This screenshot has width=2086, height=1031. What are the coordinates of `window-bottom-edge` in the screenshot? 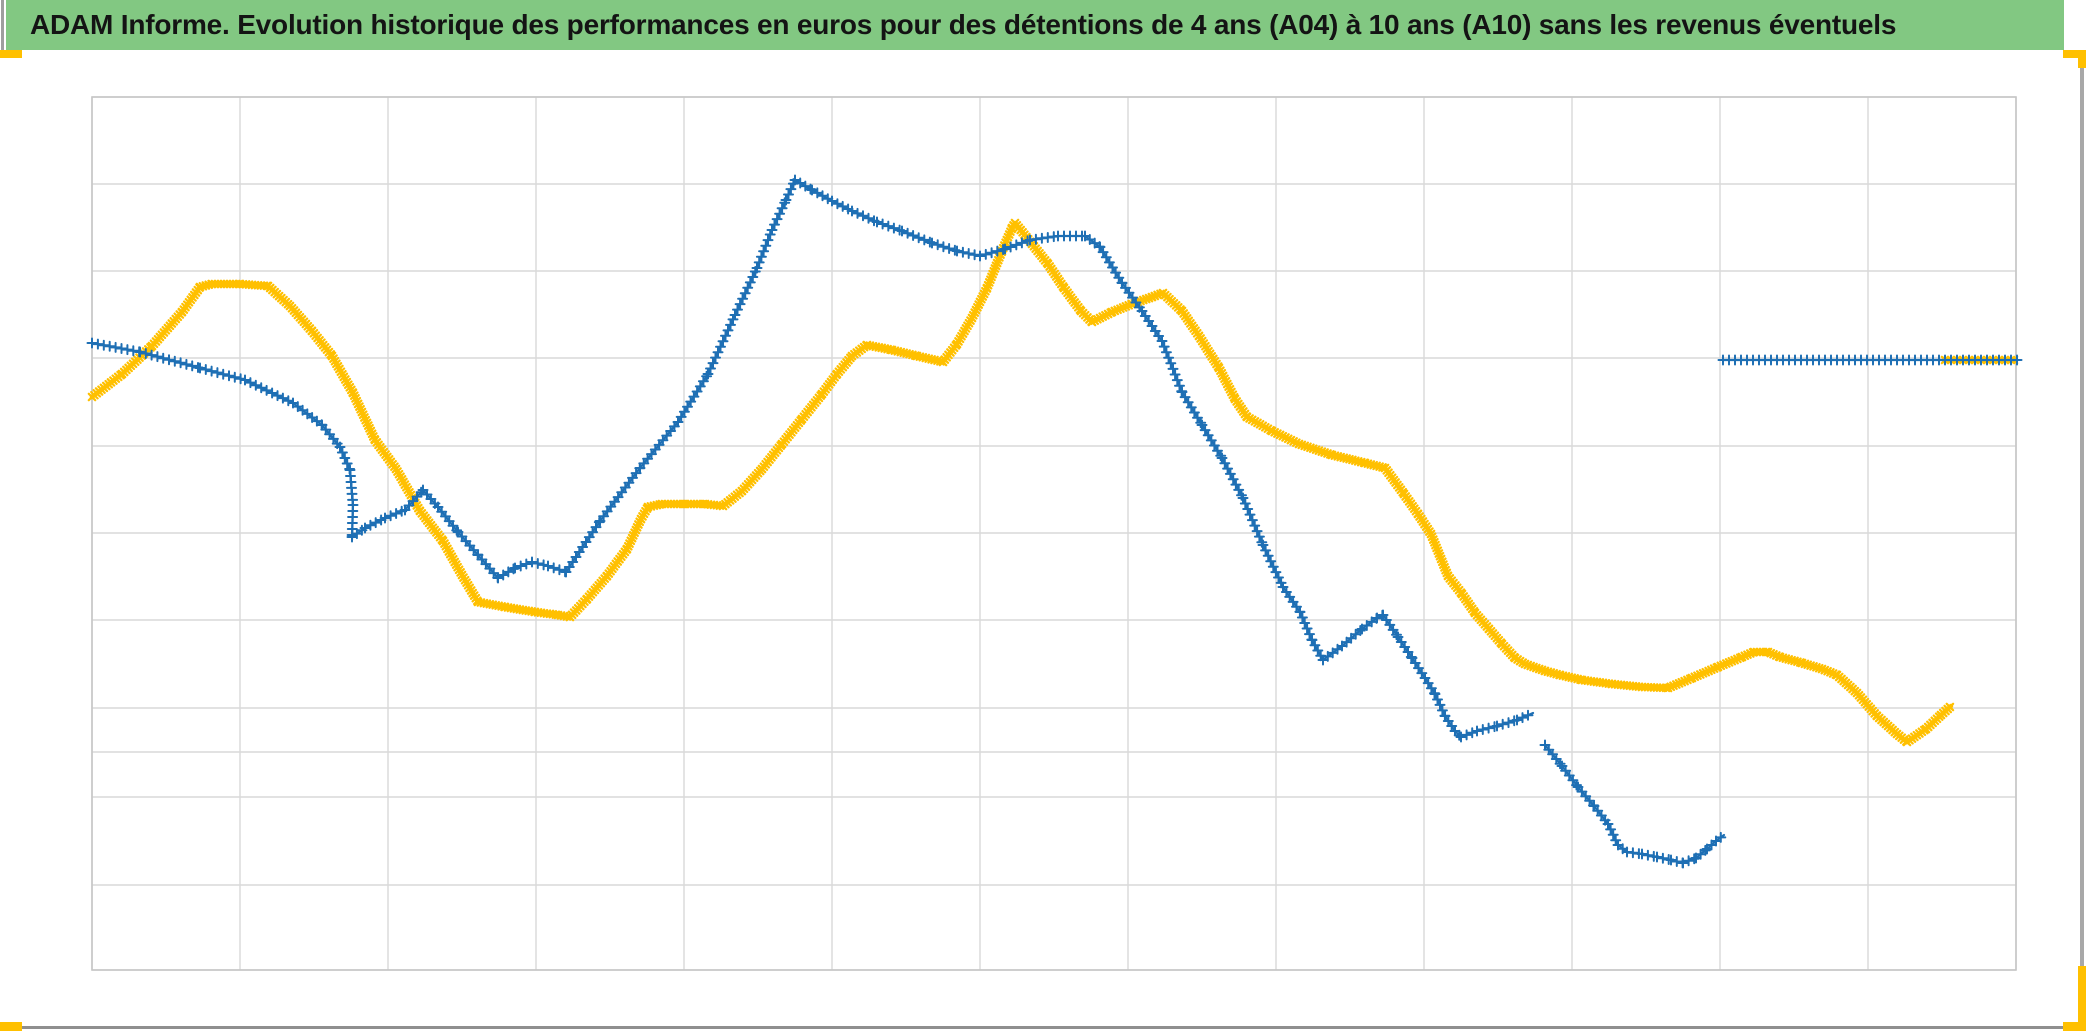 It's located at (1043, 1027).